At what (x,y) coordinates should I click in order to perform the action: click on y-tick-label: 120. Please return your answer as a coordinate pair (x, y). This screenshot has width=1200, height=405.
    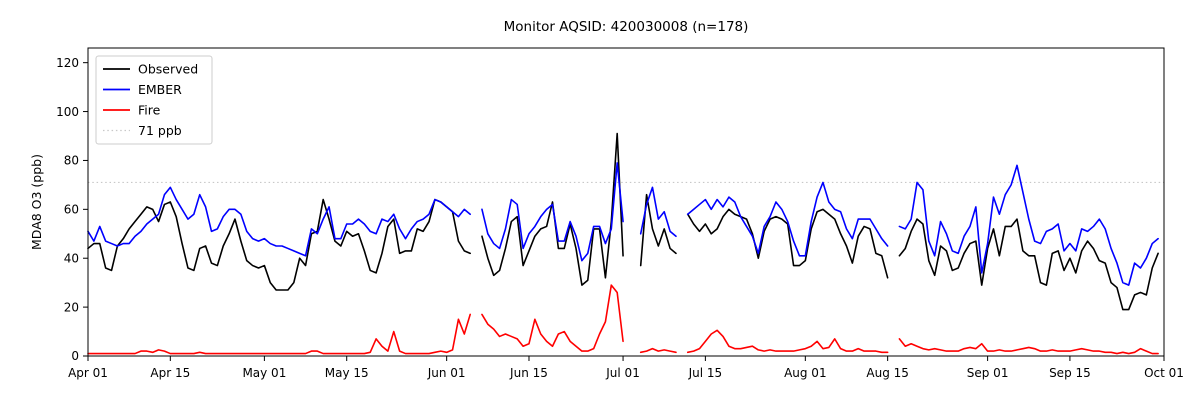
    Looking at the image, I should click on (67, 63).